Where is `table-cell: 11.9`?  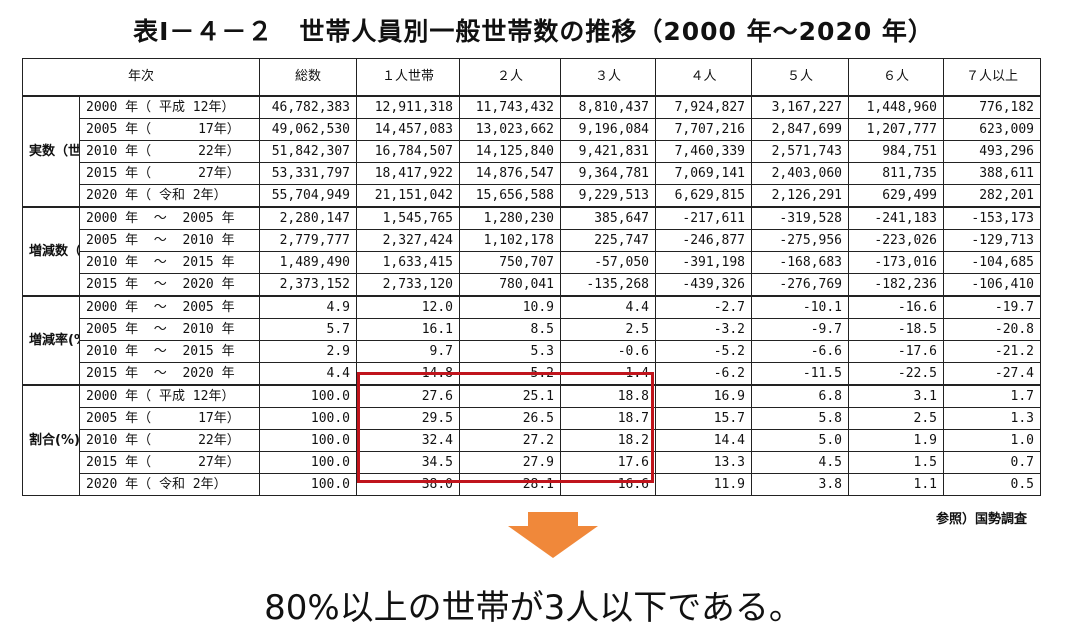 table-cell: 11.9 is located at coordinates (704, 484).